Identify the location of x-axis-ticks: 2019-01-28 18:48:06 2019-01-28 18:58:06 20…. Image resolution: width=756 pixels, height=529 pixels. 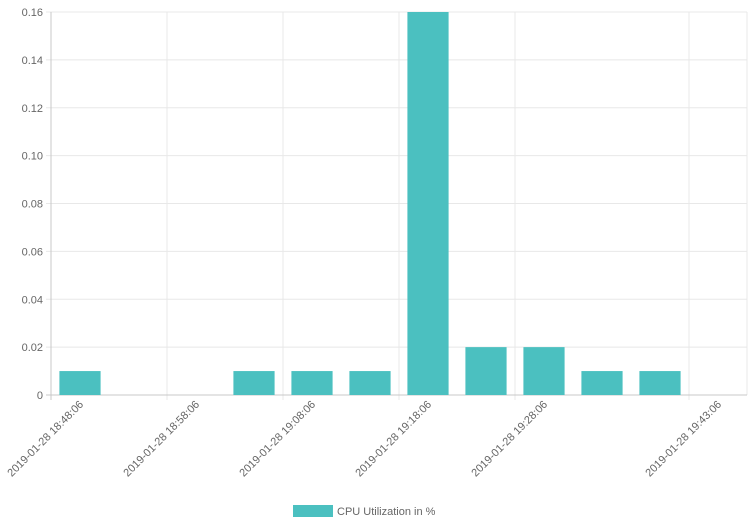
(364, 439).